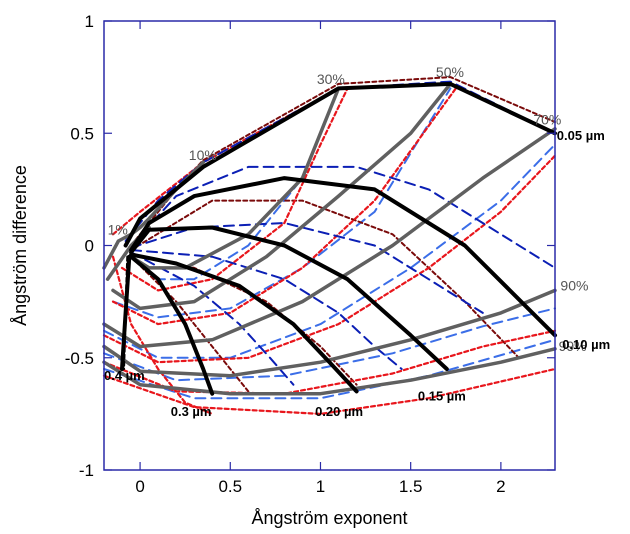 This screenshot has width=630, height=534. What do you see at coordinates (118, 229) in the screenshot?
I see `percent-annotation: 1%` at bounding box center [118, 229].